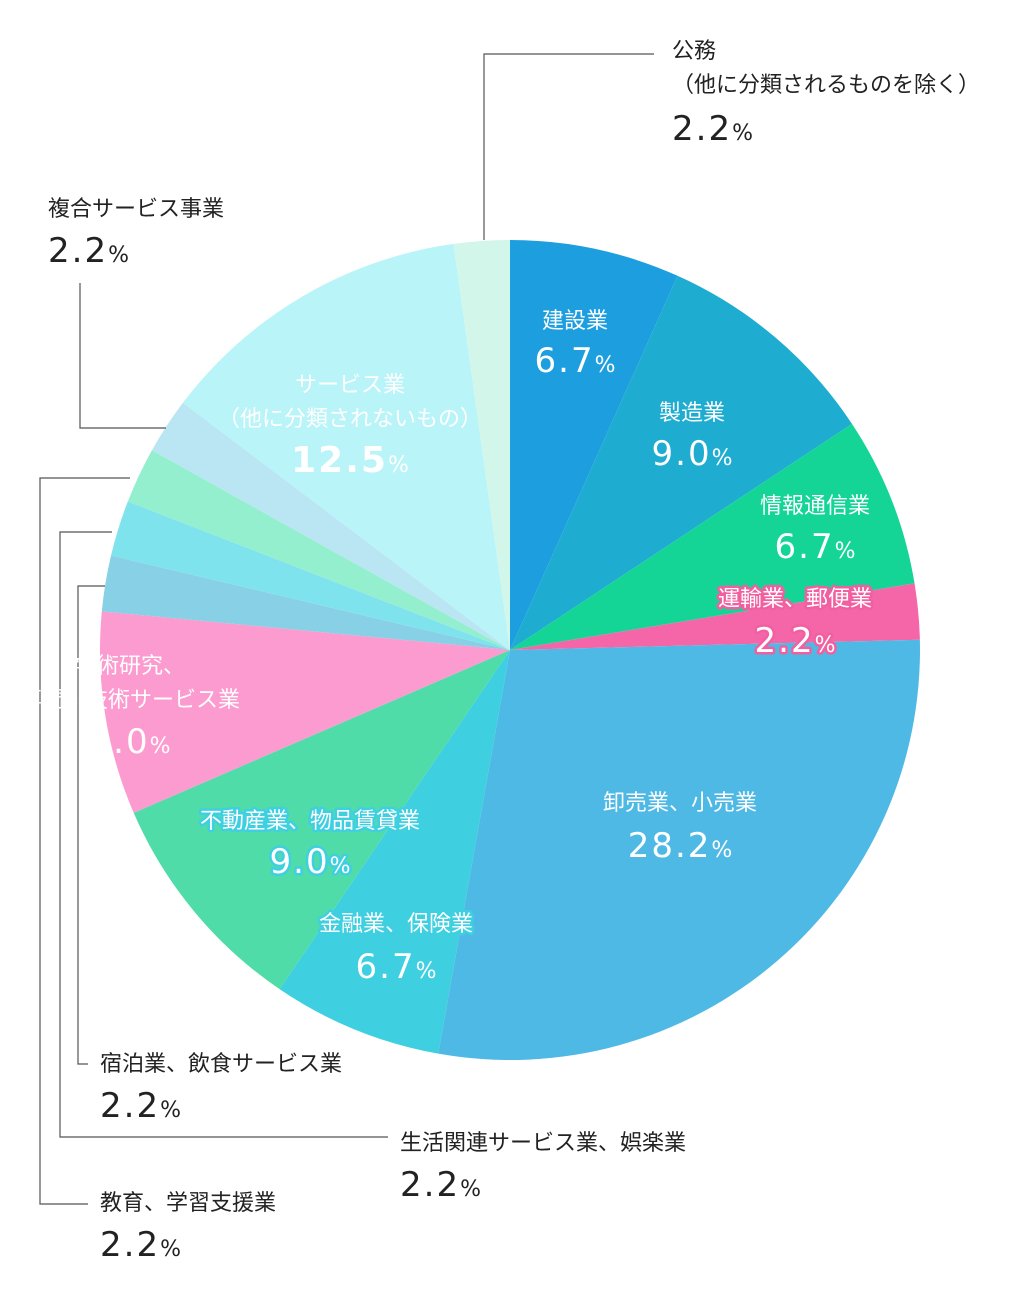 The image size is (1020, 1300). I want to click on slice-label-1: 製造業, so click(692, 413).